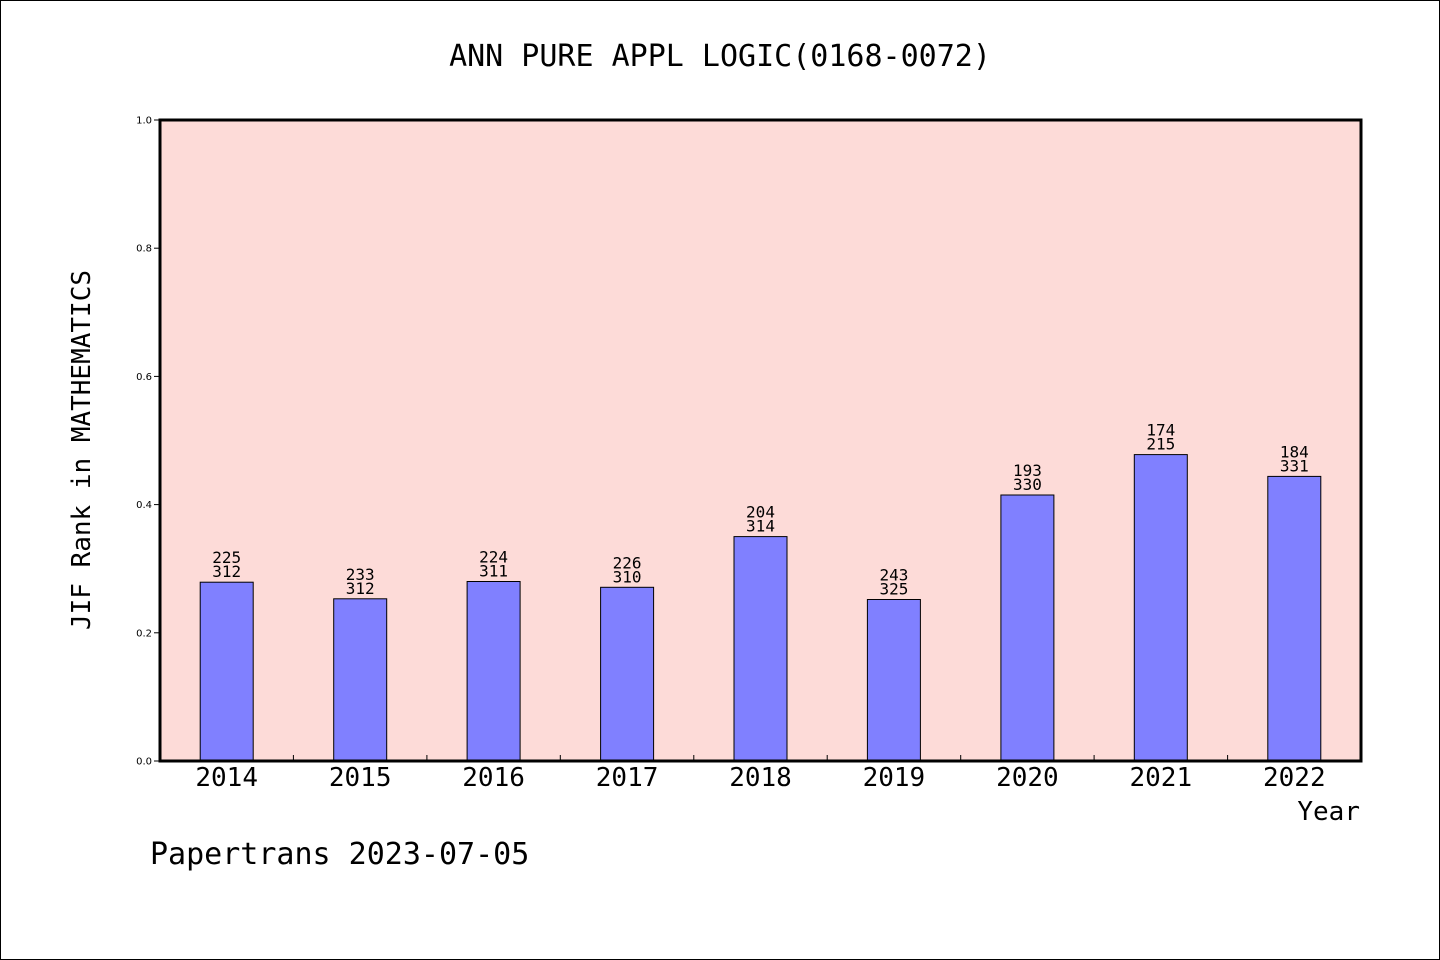 The image size is (1440, 960). Describe the element at coordinates (894, 778) in the screenshot. I see `x-tick-label-2019: 2019` at that location.